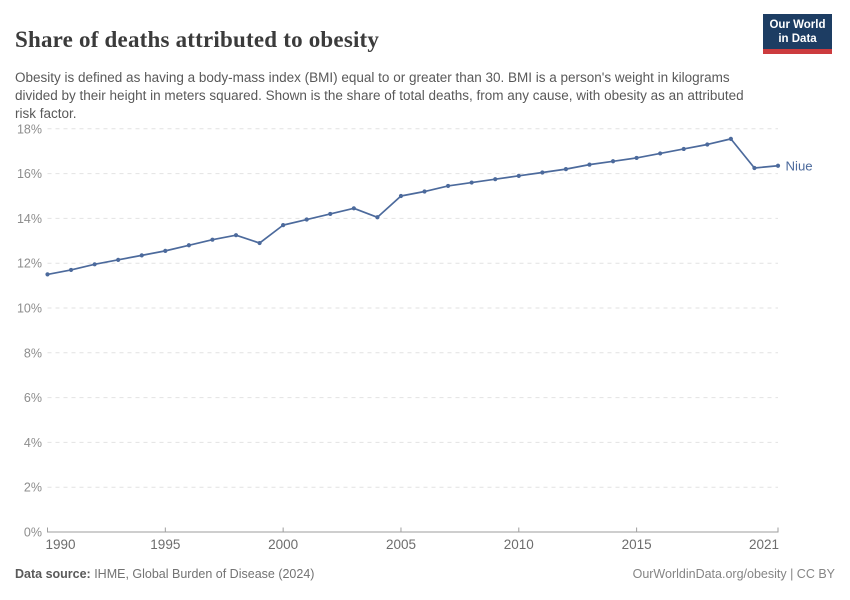 The width and height of the screenshot is (850, 600). Describe the element at coordinates (29, 309) in the screenshot. I see `y-tick-label: 10%` at that location.